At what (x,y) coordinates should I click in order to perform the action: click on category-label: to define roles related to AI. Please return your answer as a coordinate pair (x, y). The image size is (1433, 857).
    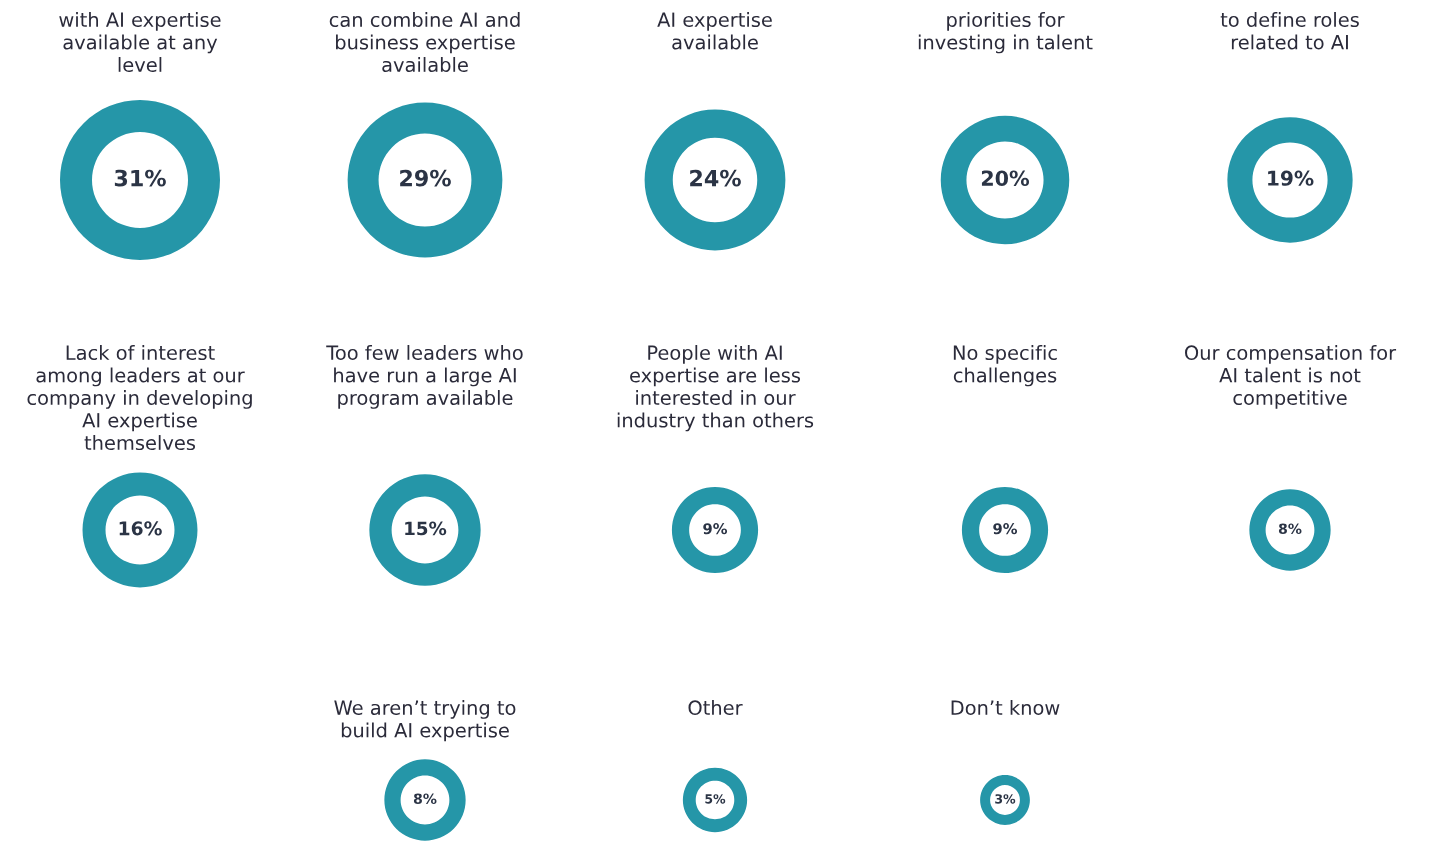
    Looking at the image, I should click on (1289, 31).